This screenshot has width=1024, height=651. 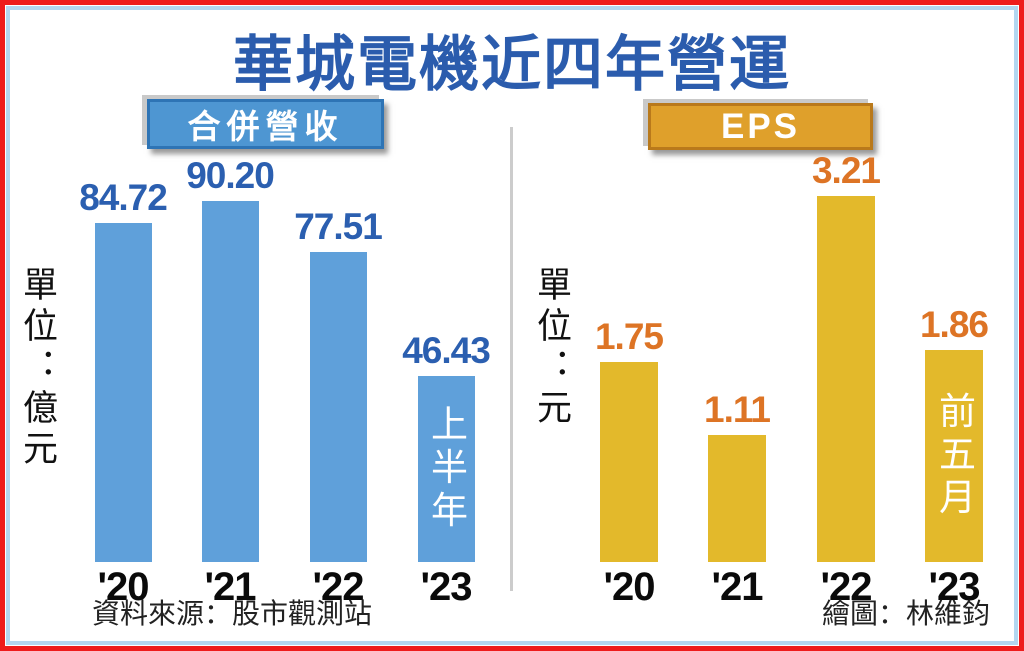 I want to click on bar-group-eps-2022: 3.21 '22, so click(x=846, y=382).